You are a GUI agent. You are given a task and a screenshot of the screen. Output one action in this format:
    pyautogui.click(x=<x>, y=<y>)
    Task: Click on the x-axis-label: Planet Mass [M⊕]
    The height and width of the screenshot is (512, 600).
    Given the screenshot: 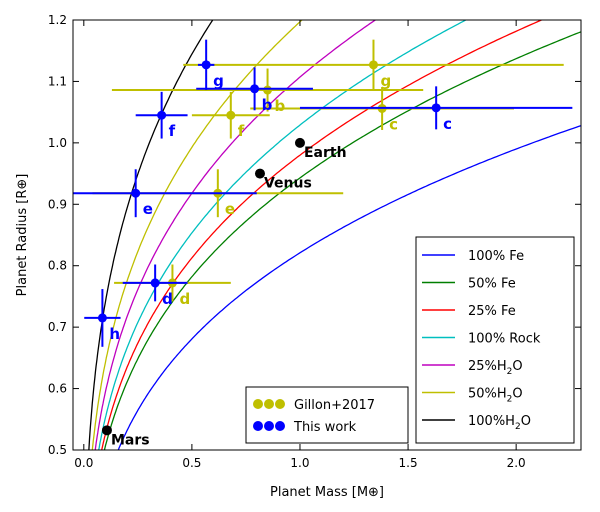 What is the action you would take?
    pyautogui.click(x=327, y=492)
    